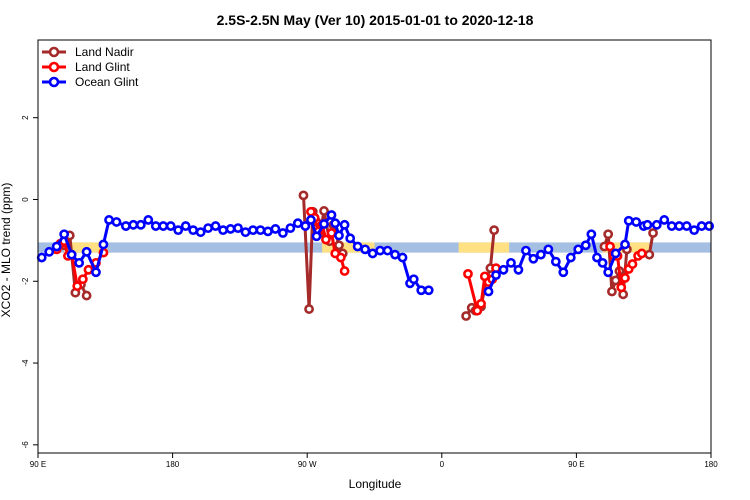  Describe the element at coordinates (6, 250) in the screenshot. I see `y-axis-title: XCO2 - MLO trend (ppm)` at that location.